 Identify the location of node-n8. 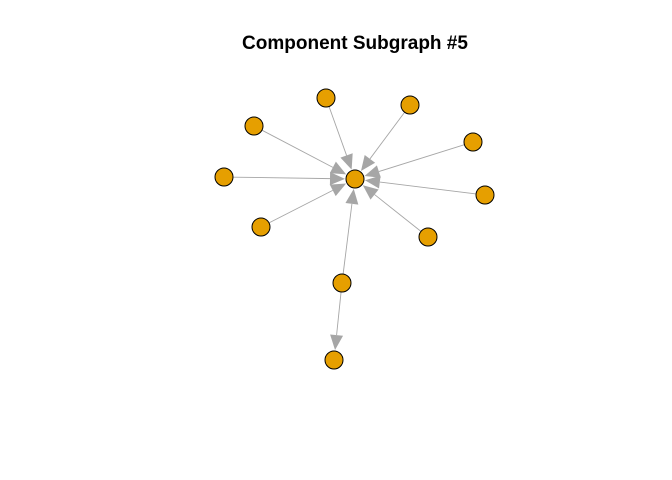
(428, 237).